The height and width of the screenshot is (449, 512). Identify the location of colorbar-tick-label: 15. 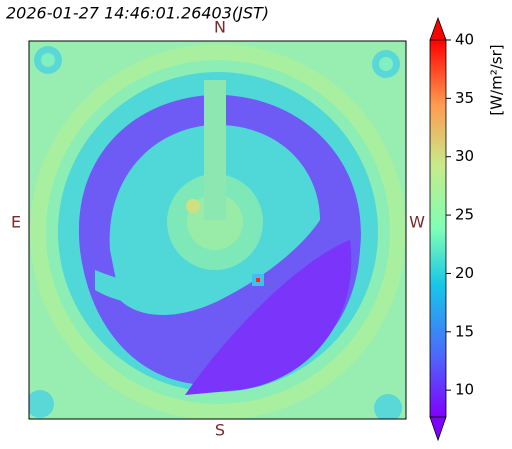
(464, 331).